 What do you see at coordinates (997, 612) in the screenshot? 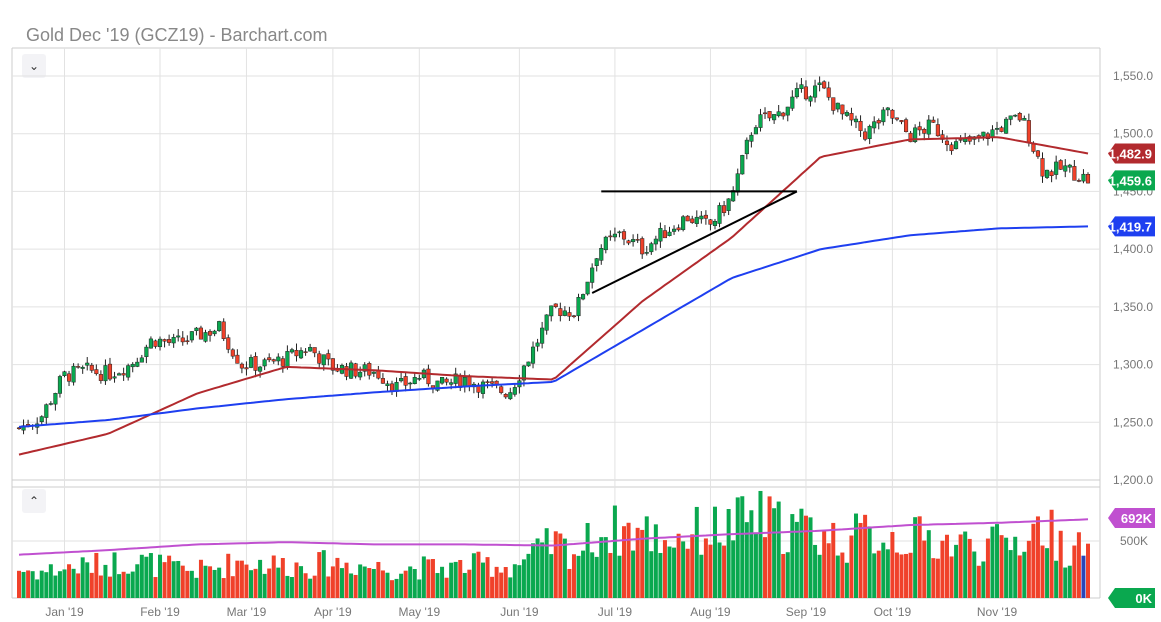
I see `x-tick-label: Nov '19` at bounding box center [997, 612].